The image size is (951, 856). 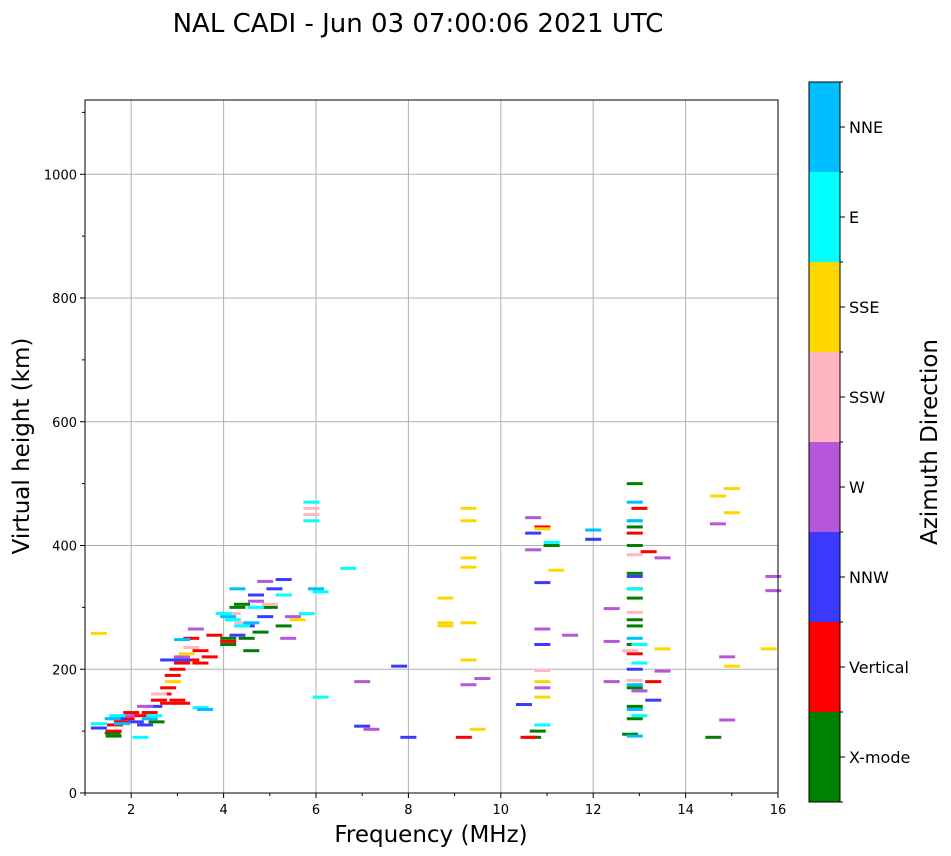 What do you see at coordinates (435, 805) in the screenshot?
I see `x-axis-ticks: 2 4 6 8 10 12 14 16` at bounding box center [435, 805].